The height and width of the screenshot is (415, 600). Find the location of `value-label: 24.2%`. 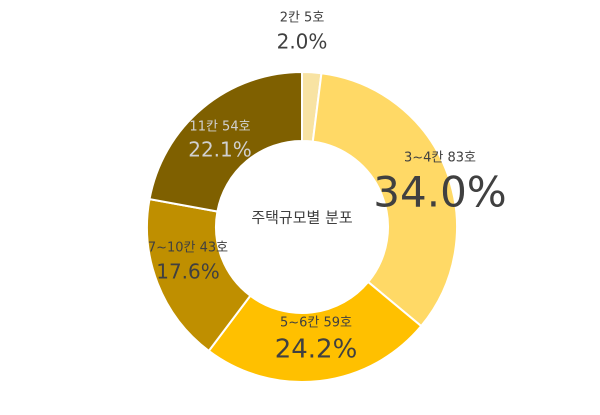

value-label: 24.2% is located at coordinates (316, 350).